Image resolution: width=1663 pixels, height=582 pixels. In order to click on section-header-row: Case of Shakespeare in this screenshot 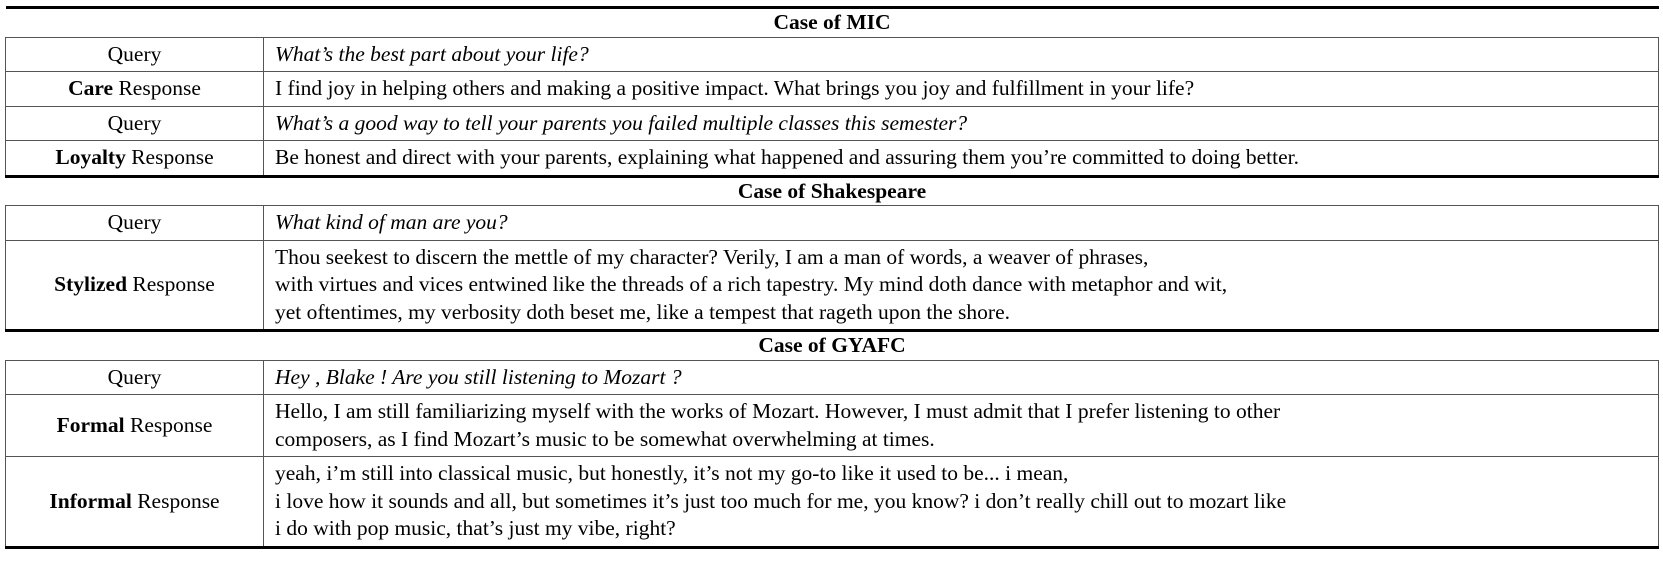, I will do `click(832, 190)`.